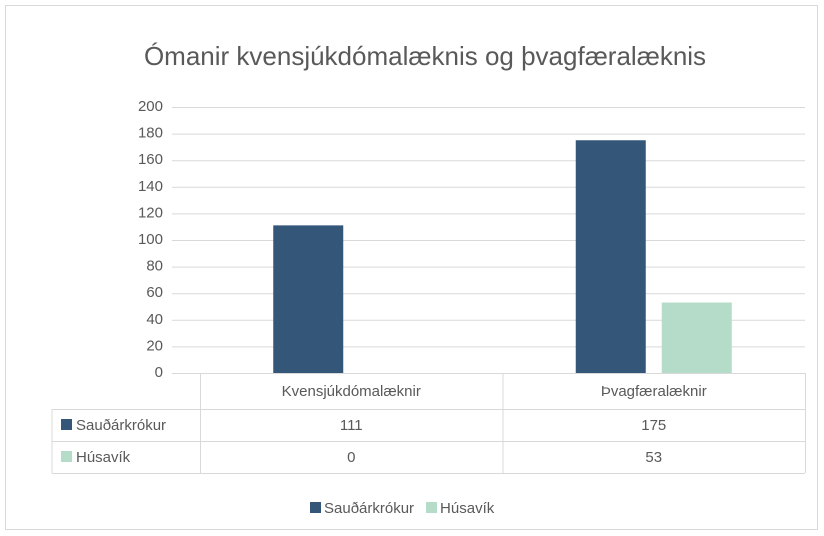  What do you see at coordinates (150, 106) in the screenshot?
I see `y-tick-label: 200` at bounding box center [150, 106].